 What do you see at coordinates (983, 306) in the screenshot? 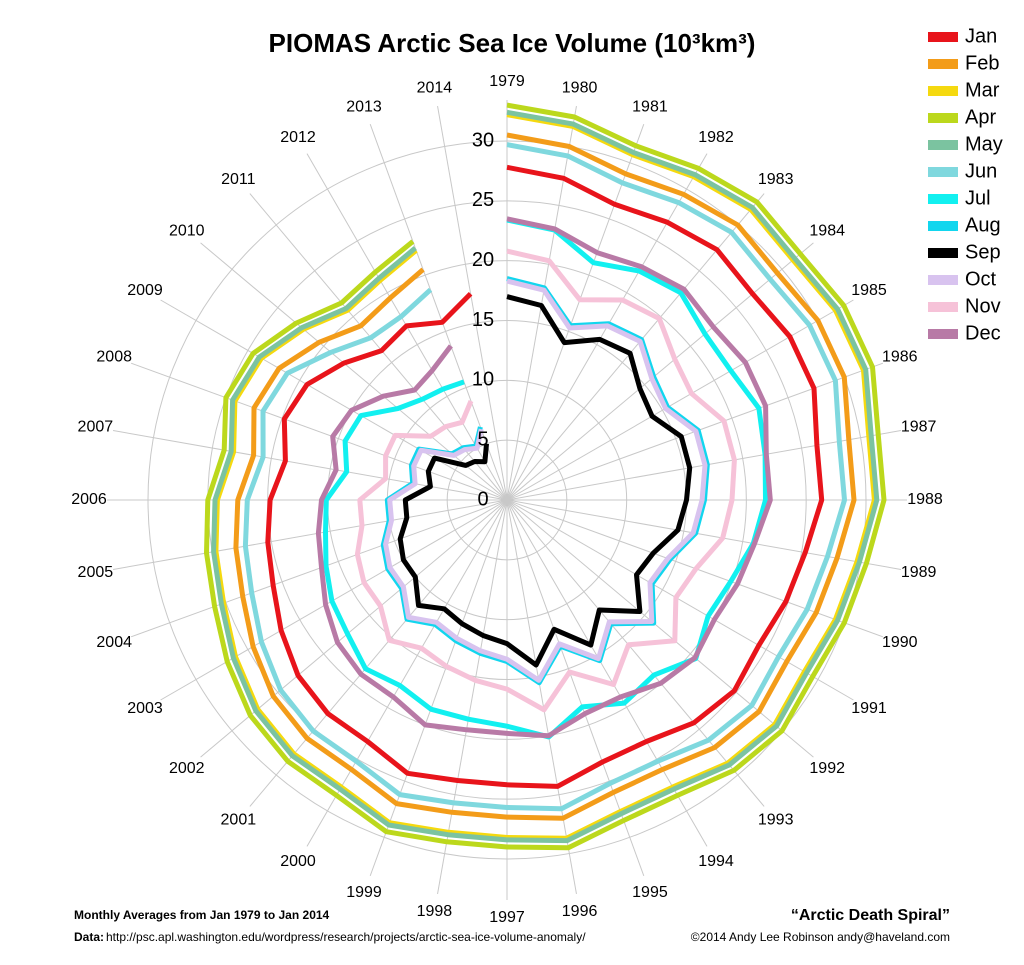
I see `legend-label: Nov` at bounding box center [983, 306].